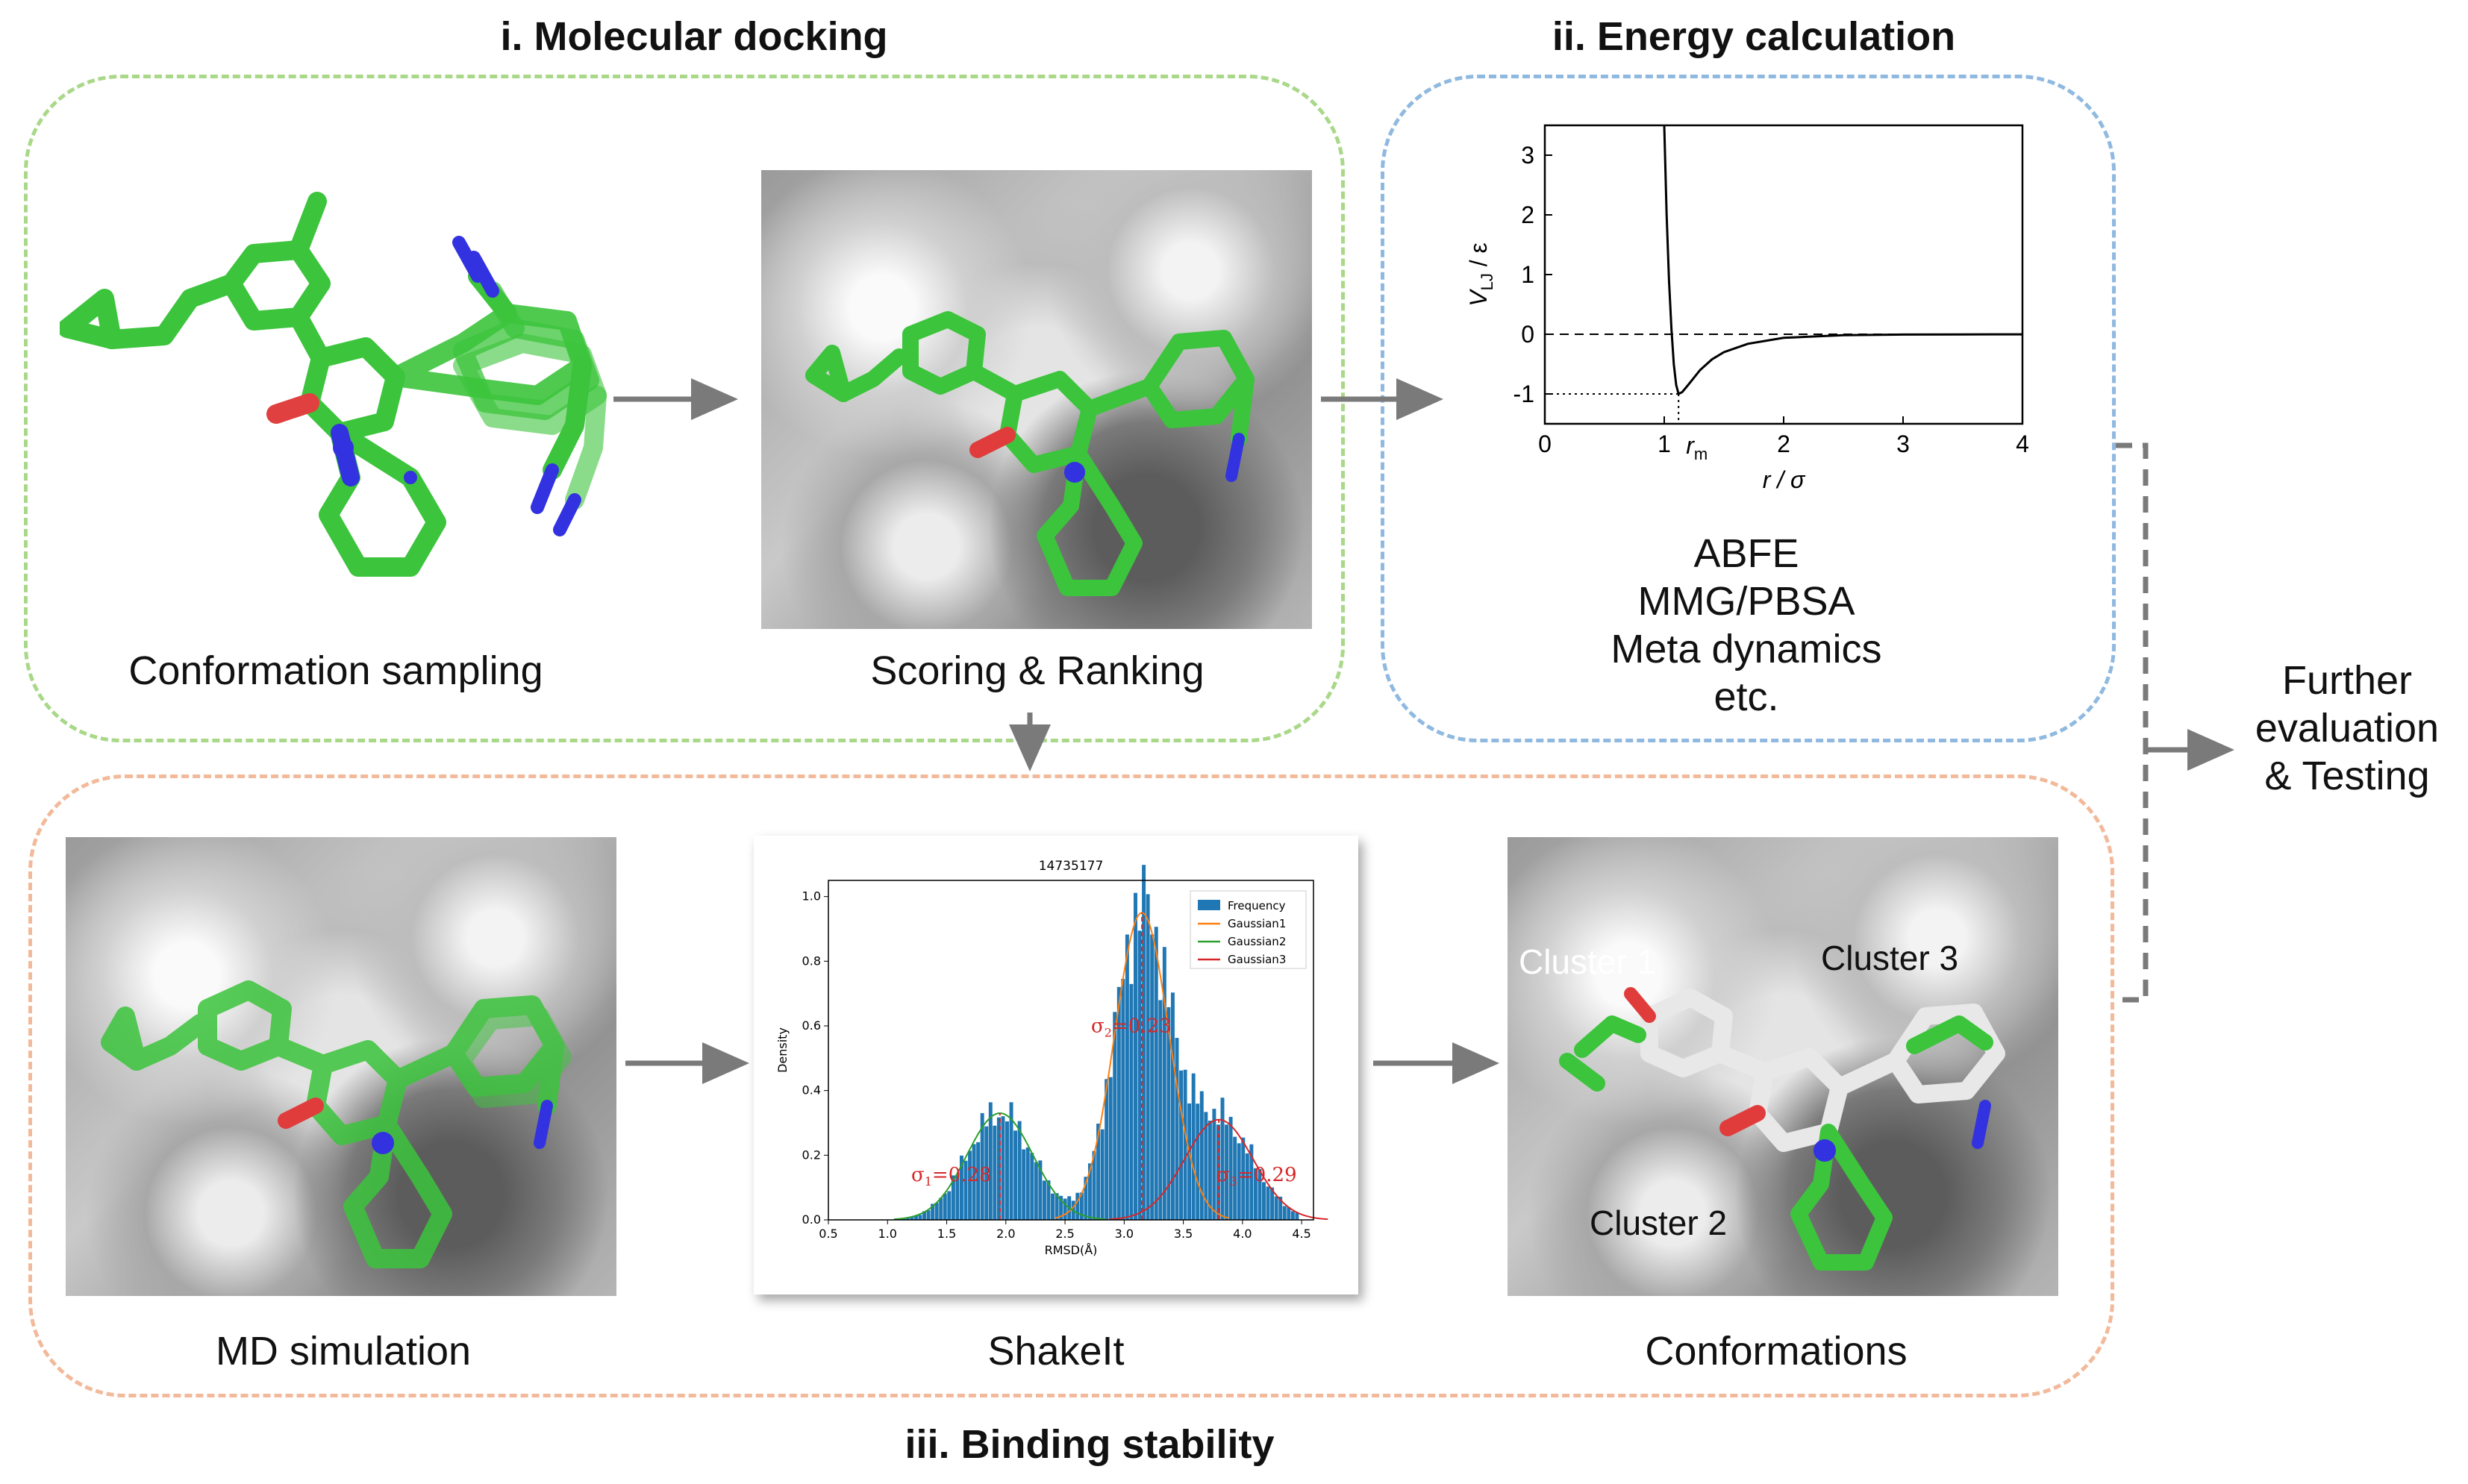 This screenshot has height=1484, width=2468. What do you see at coordinates (1659, 1222) in the screenshot?
I see `cluster-2-label: Cluster 2` at bounding box center [1659, 1222].